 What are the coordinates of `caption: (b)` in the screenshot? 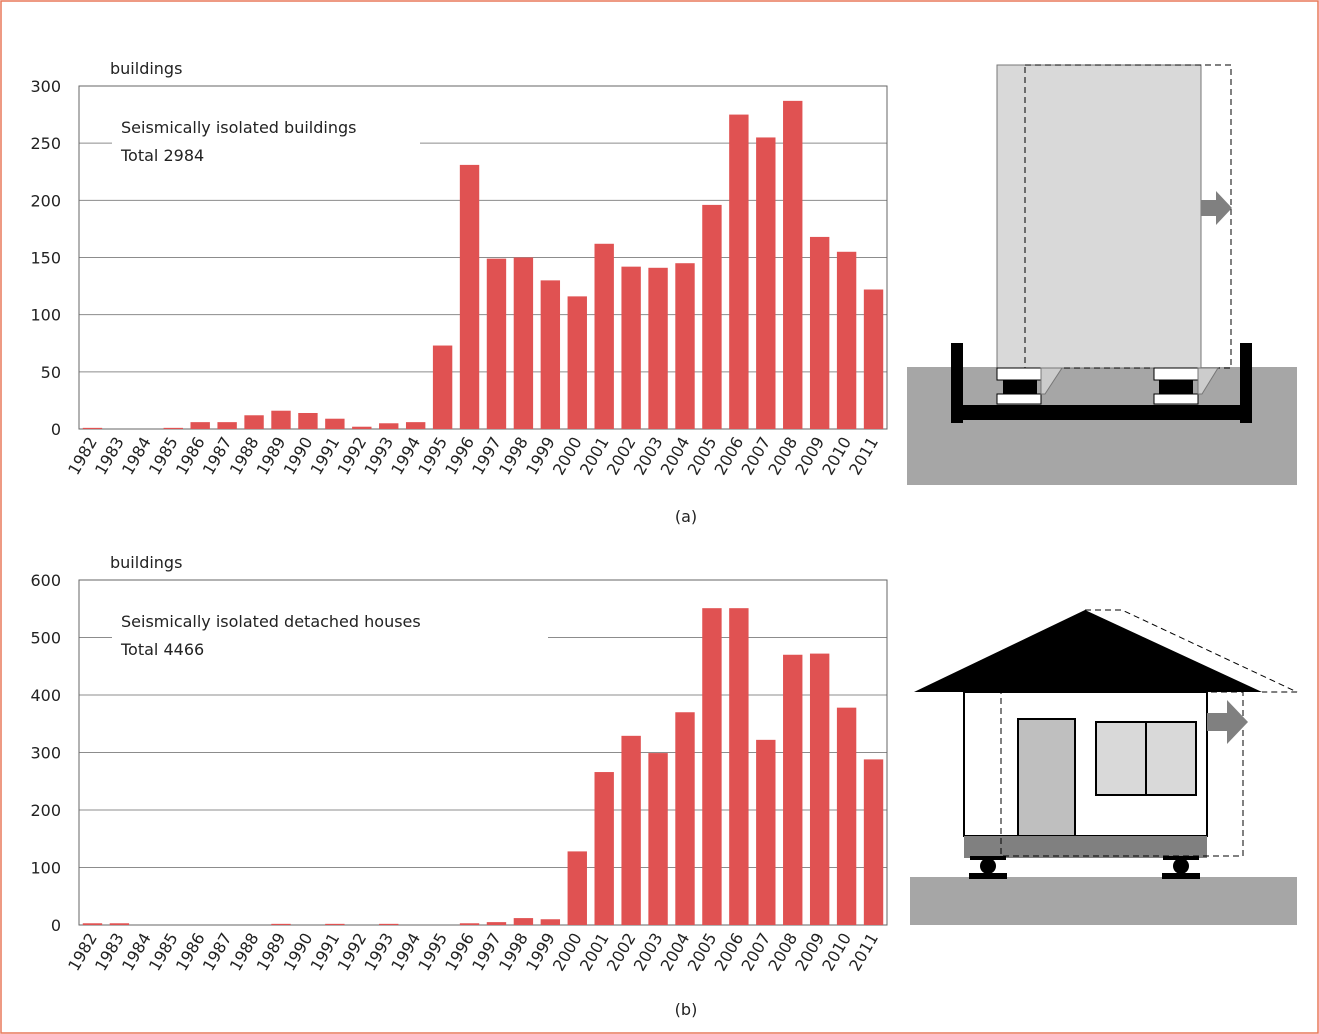 It's located at (686, 1009).